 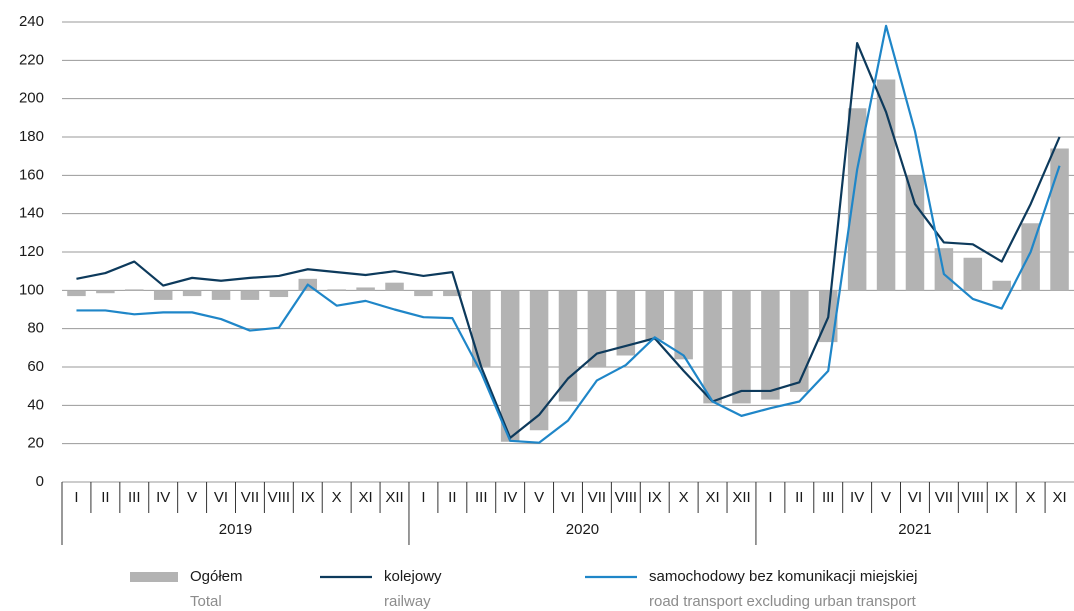 I want to click on legend-label: samochodowy bez komunikacji miejskiej, so click(x=783, y=576).